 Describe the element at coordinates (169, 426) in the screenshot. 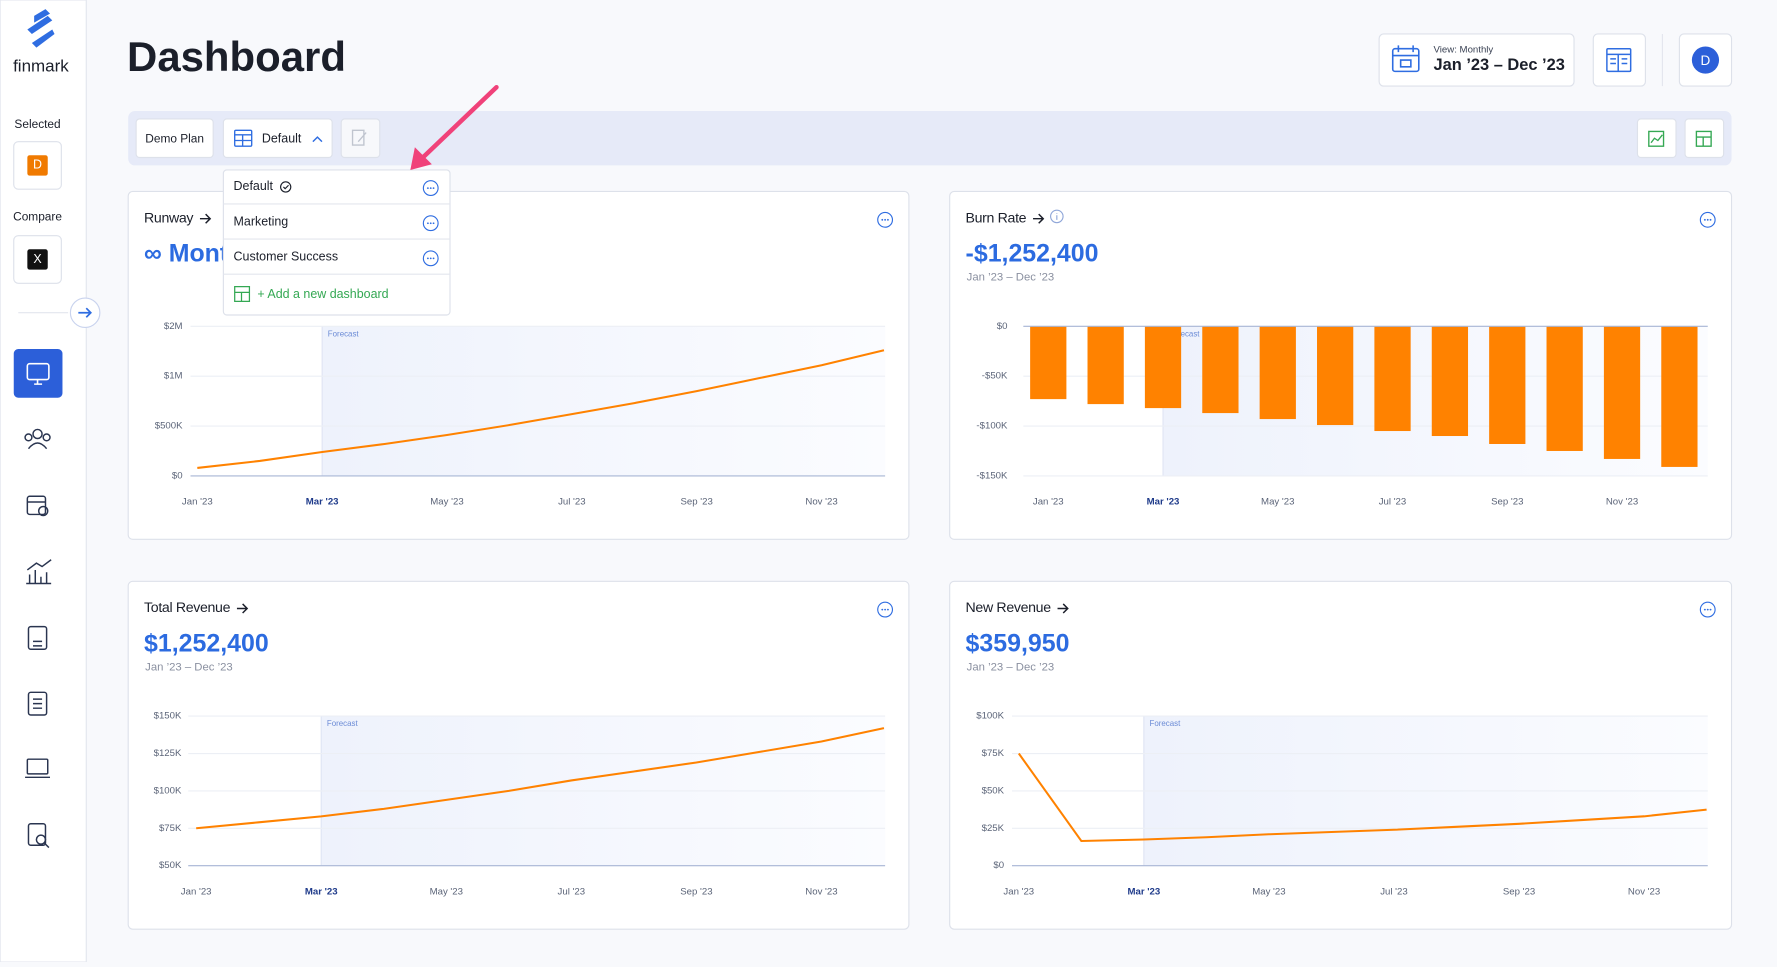

I see `y-tick-label: $500K` at that location.